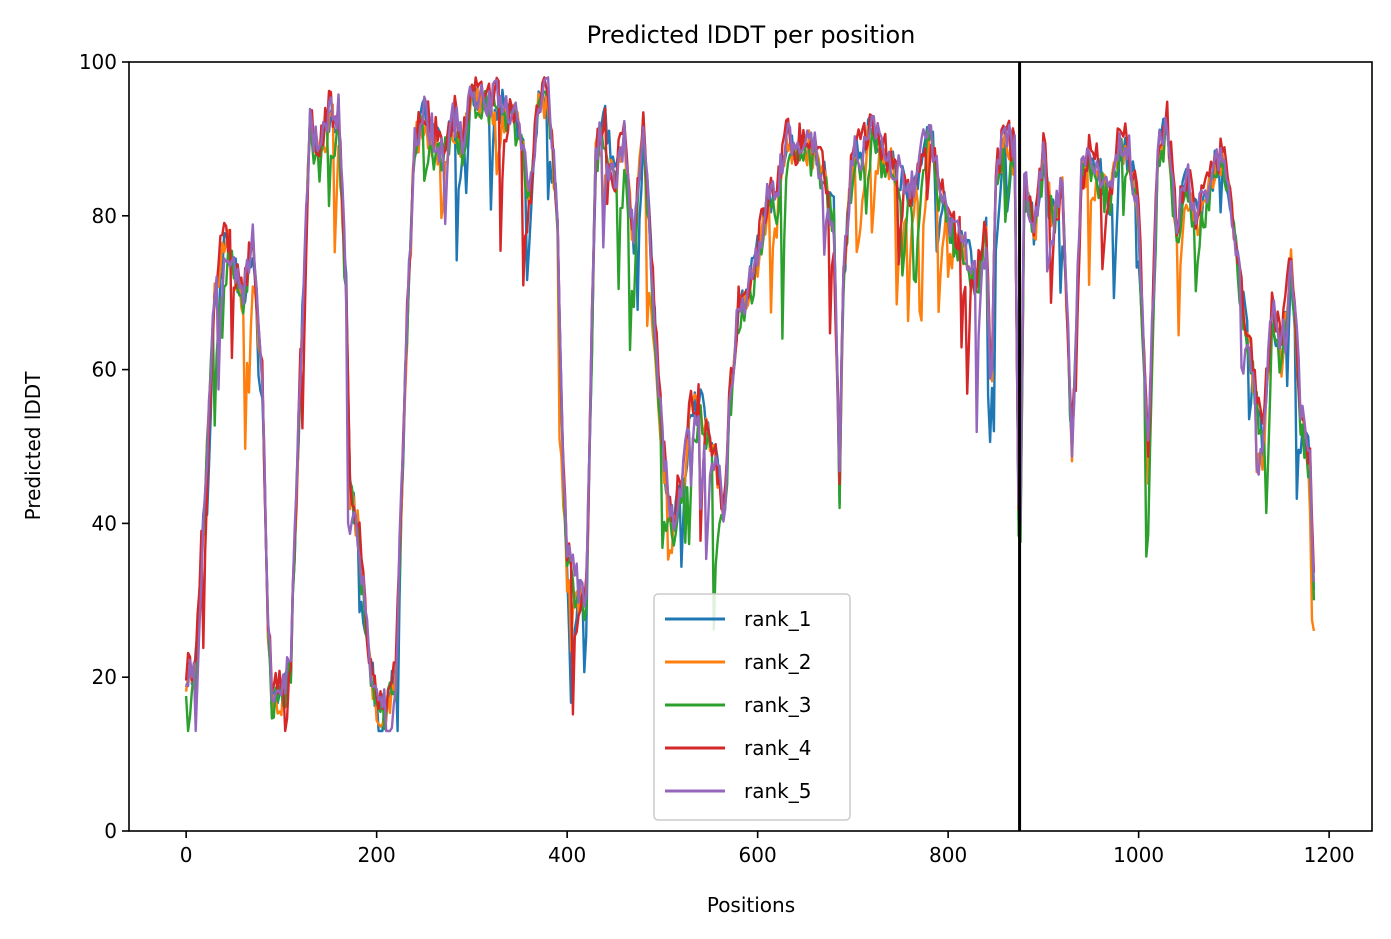 The image size is (1391, 939). I want to click on y-tick-label: 100, so click(98, 62).